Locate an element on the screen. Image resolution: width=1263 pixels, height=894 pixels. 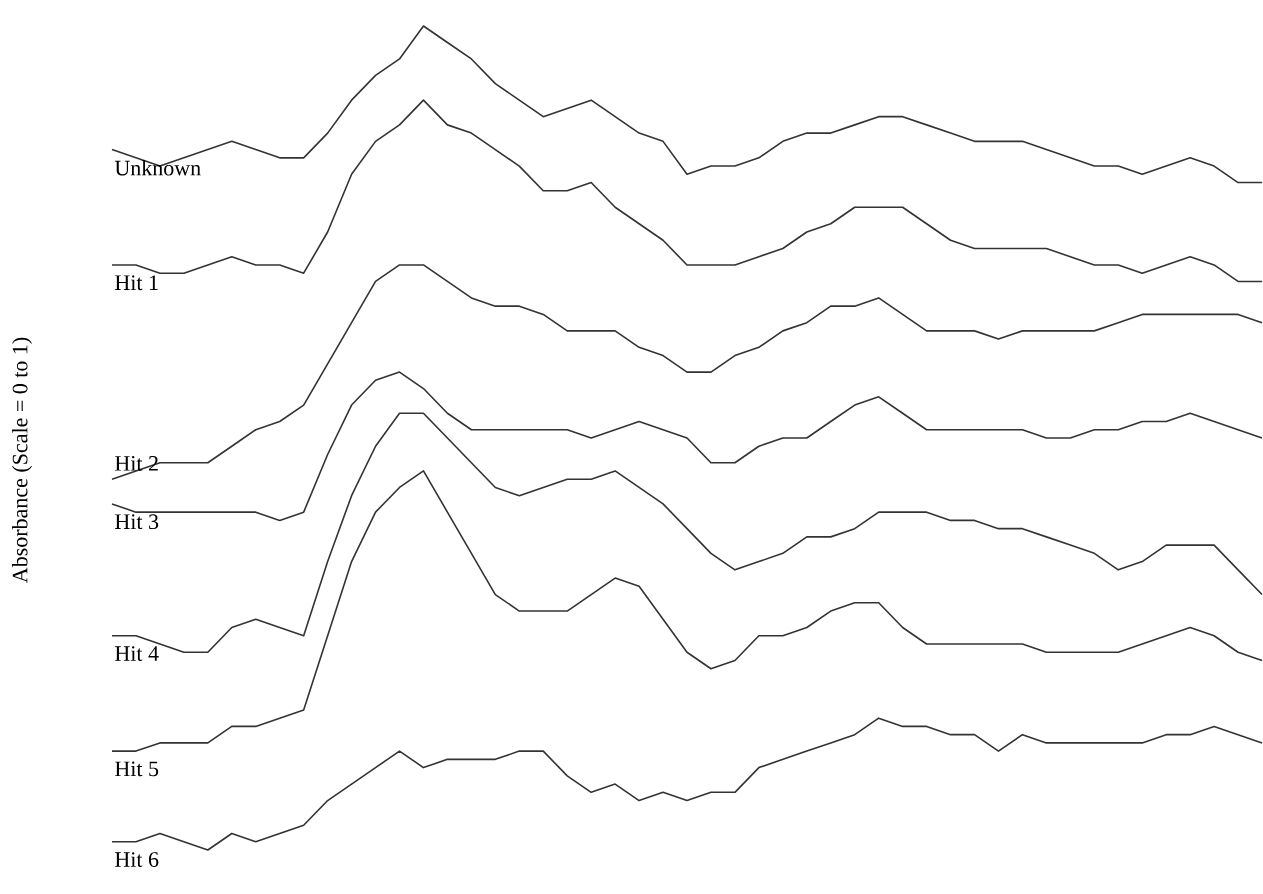
series-label: Unknown is located at coordinates (157, 168).